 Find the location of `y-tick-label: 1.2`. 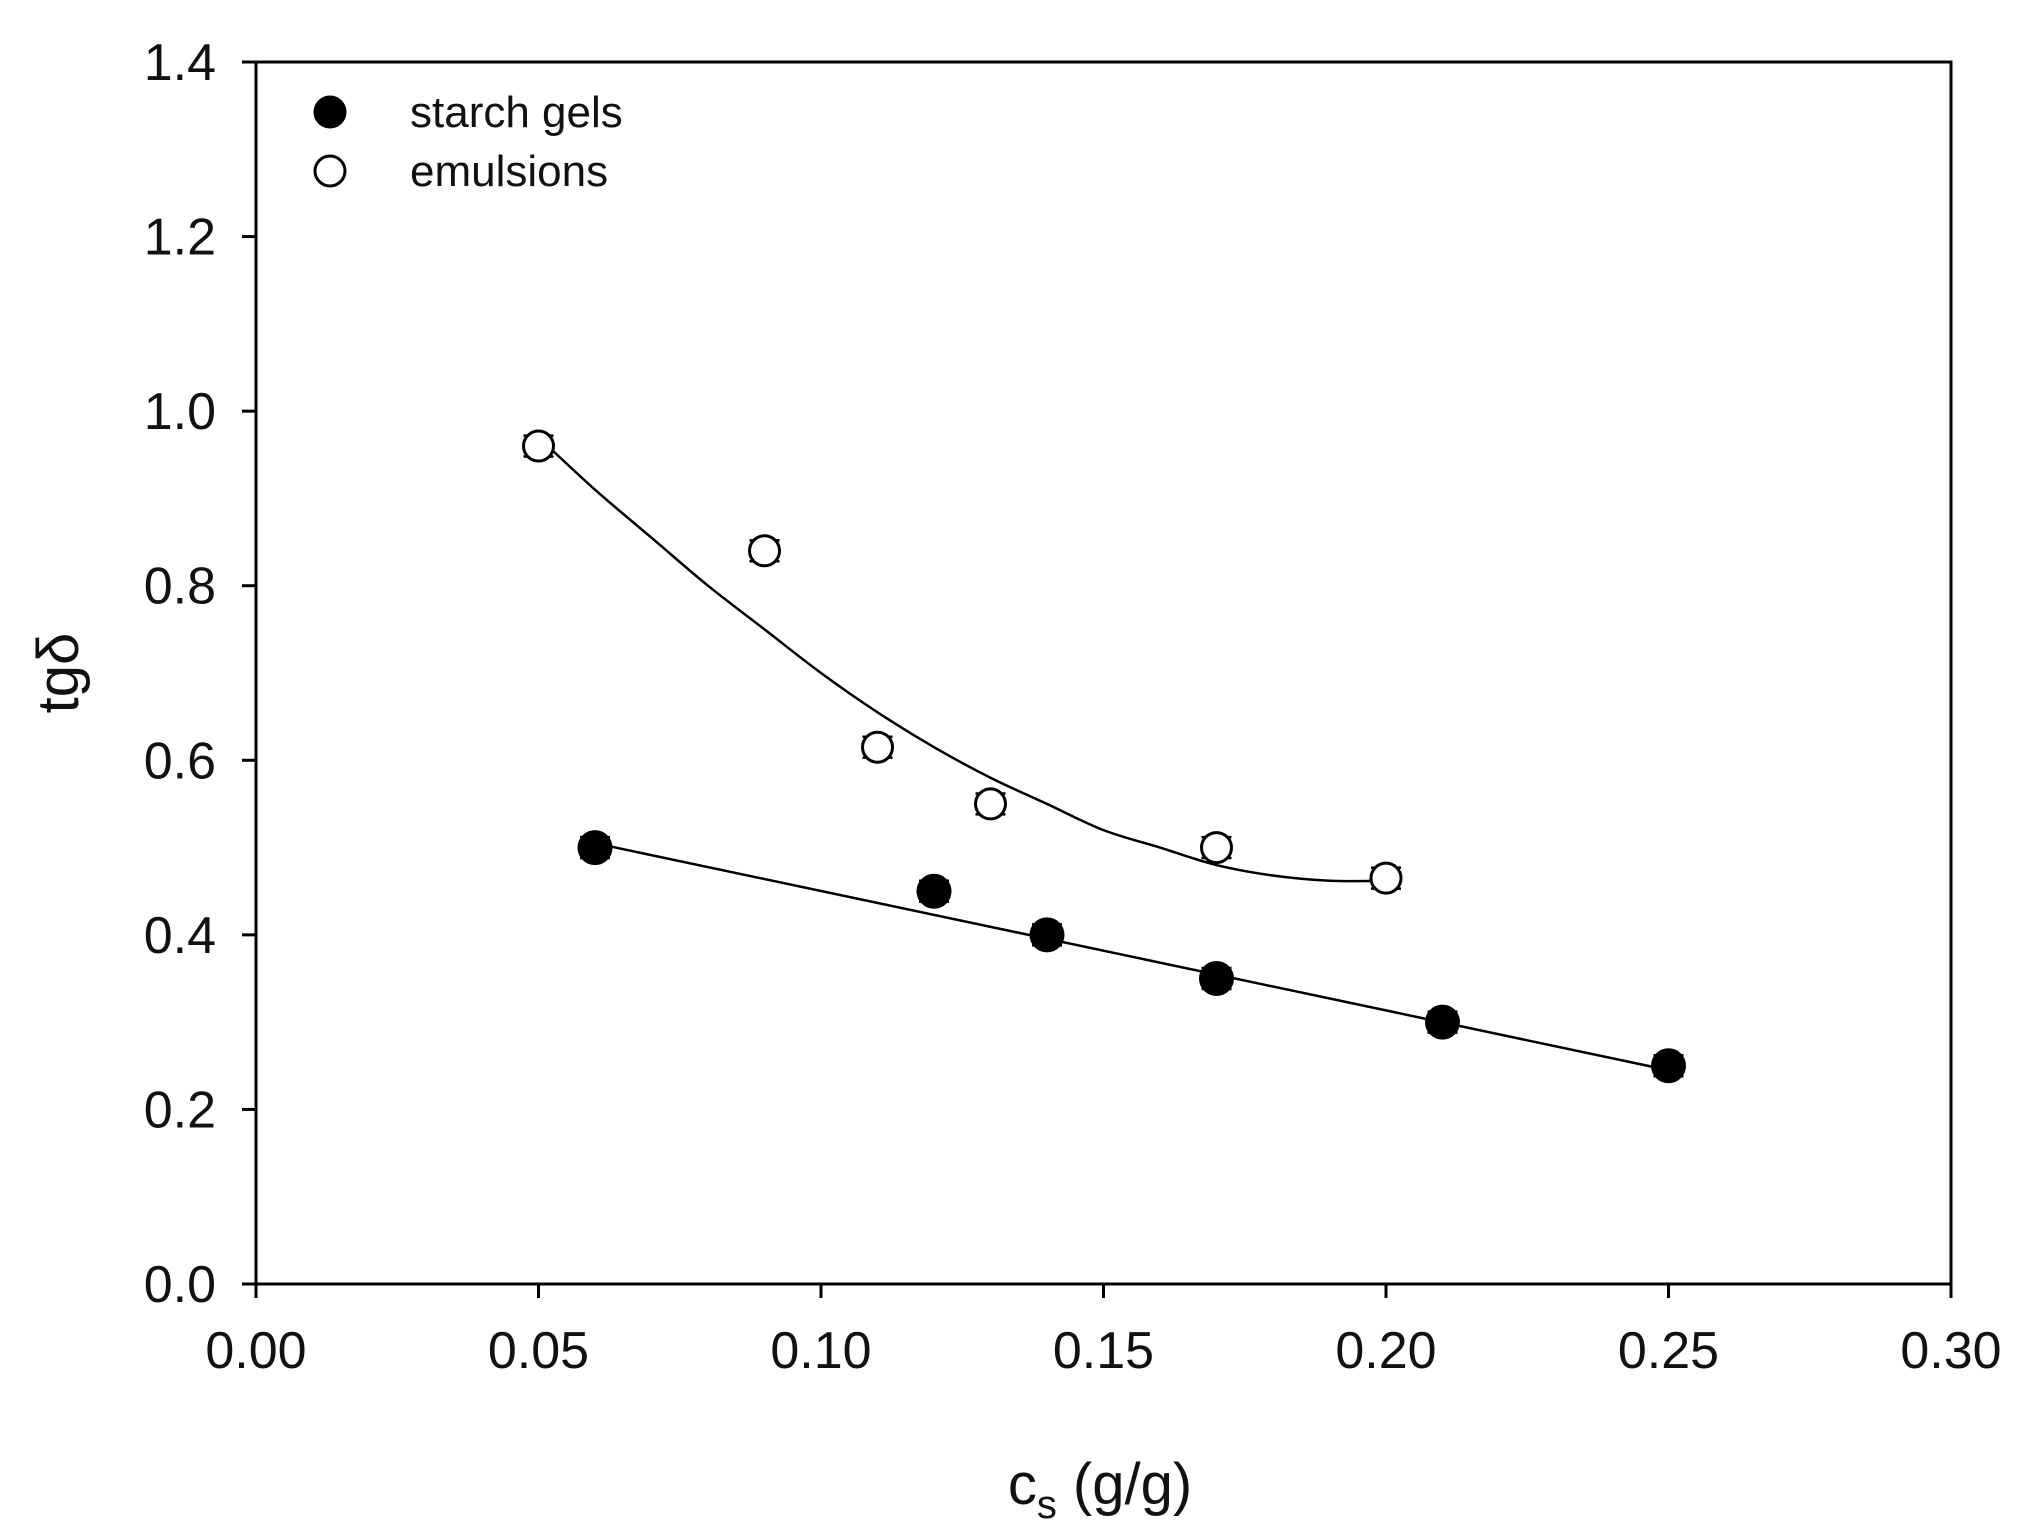

y-tick-label: 1.2 is located at coordinates (180, 238).